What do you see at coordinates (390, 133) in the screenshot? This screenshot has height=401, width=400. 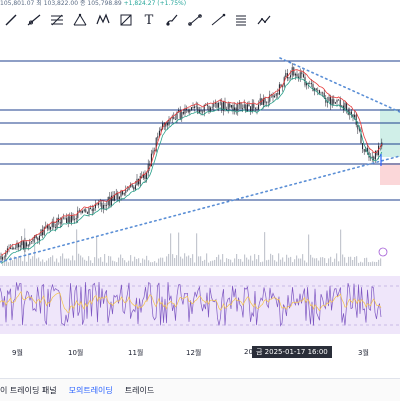 I see `long-position-zone` at bounding box center [390, 133].